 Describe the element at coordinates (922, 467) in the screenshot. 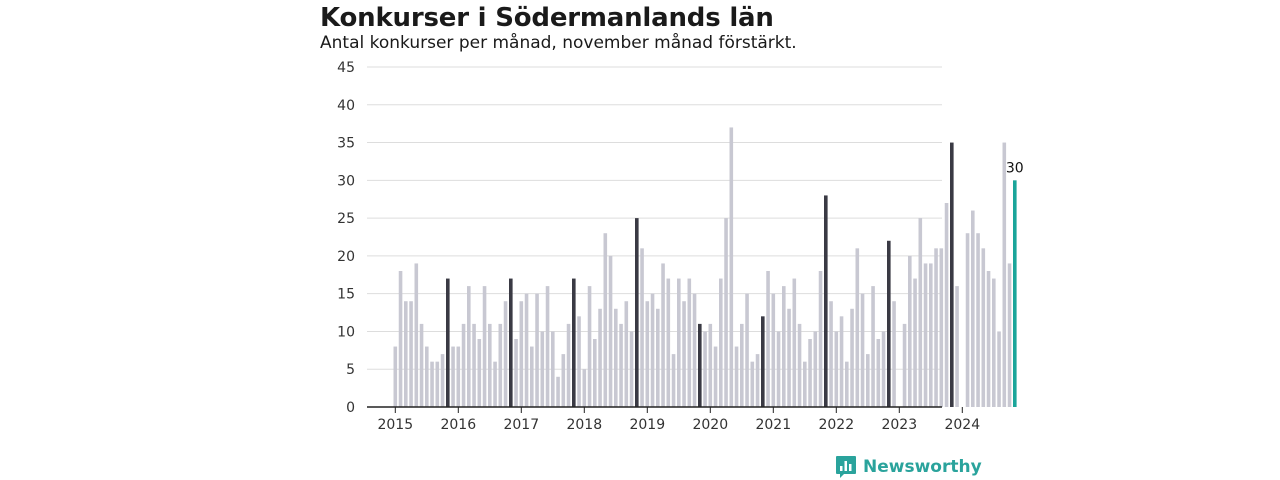

I see `brand-name: Newsworthy` at that location.